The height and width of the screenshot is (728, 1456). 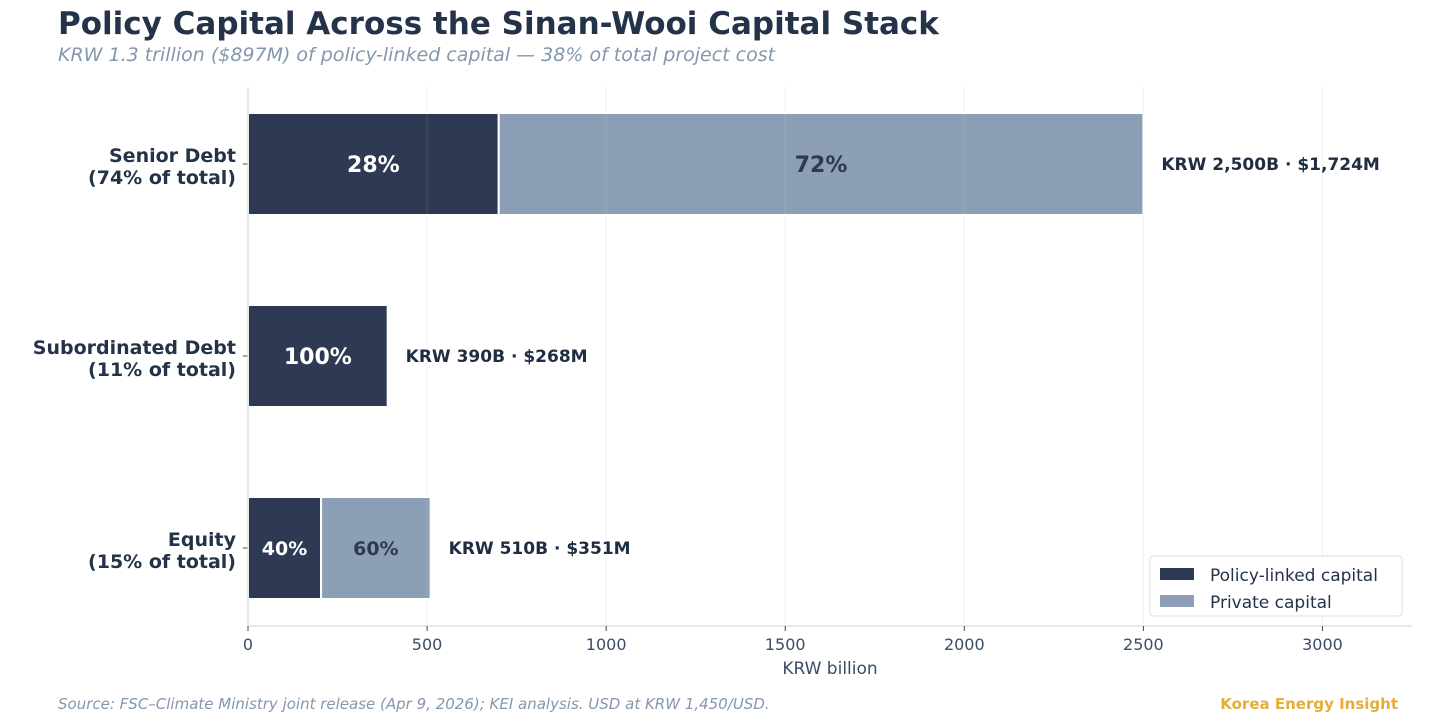 What do you see at coordinates (134, 348) in the screenshot?
I see `category-label: Subordinated Debt` at bounding box center [134, 348].